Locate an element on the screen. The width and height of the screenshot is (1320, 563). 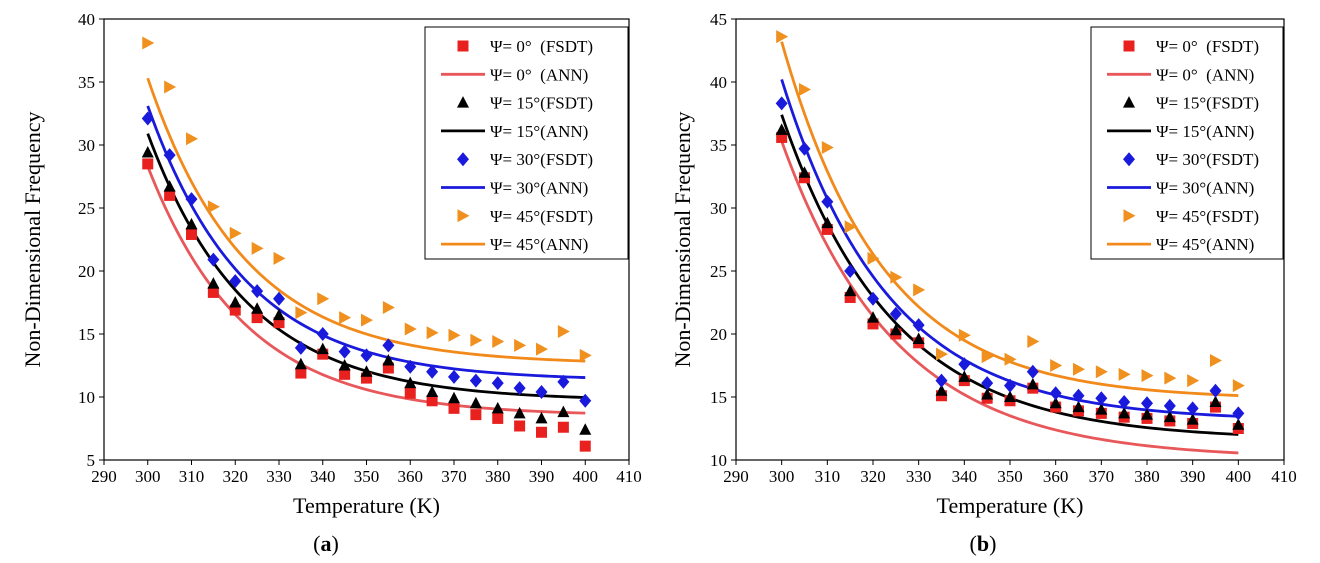
y-axis-title: Non-Dimensional Frequency is located at coordinates (682, 240).